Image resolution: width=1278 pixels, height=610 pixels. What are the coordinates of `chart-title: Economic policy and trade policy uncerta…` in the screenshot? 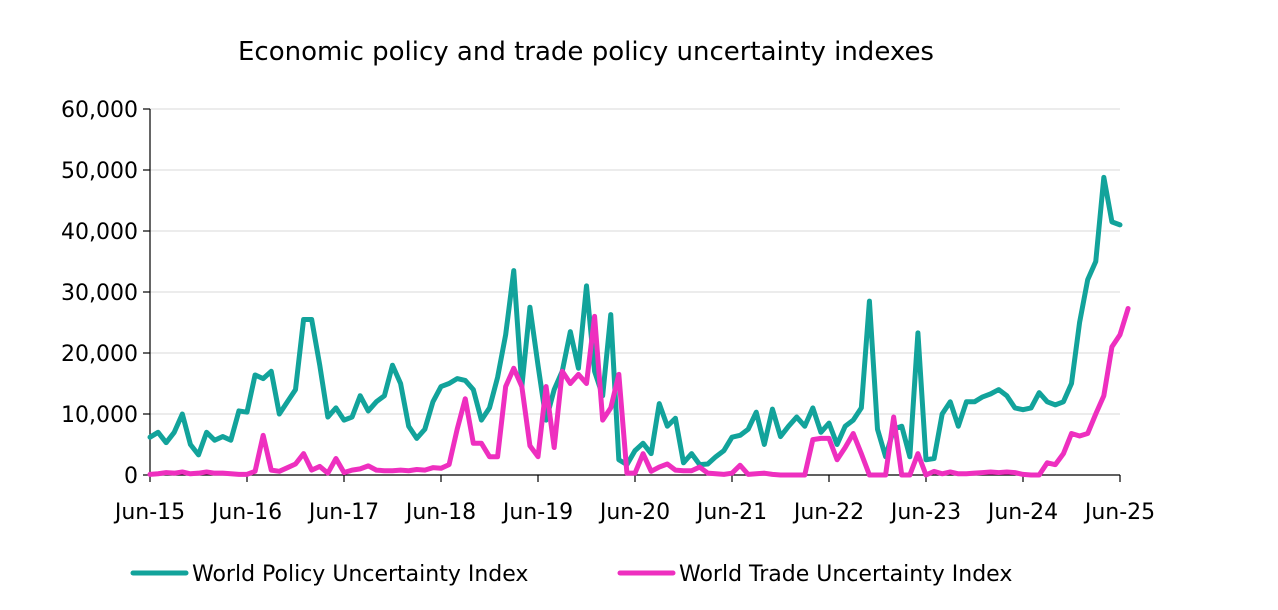 It's located at (586, 52).